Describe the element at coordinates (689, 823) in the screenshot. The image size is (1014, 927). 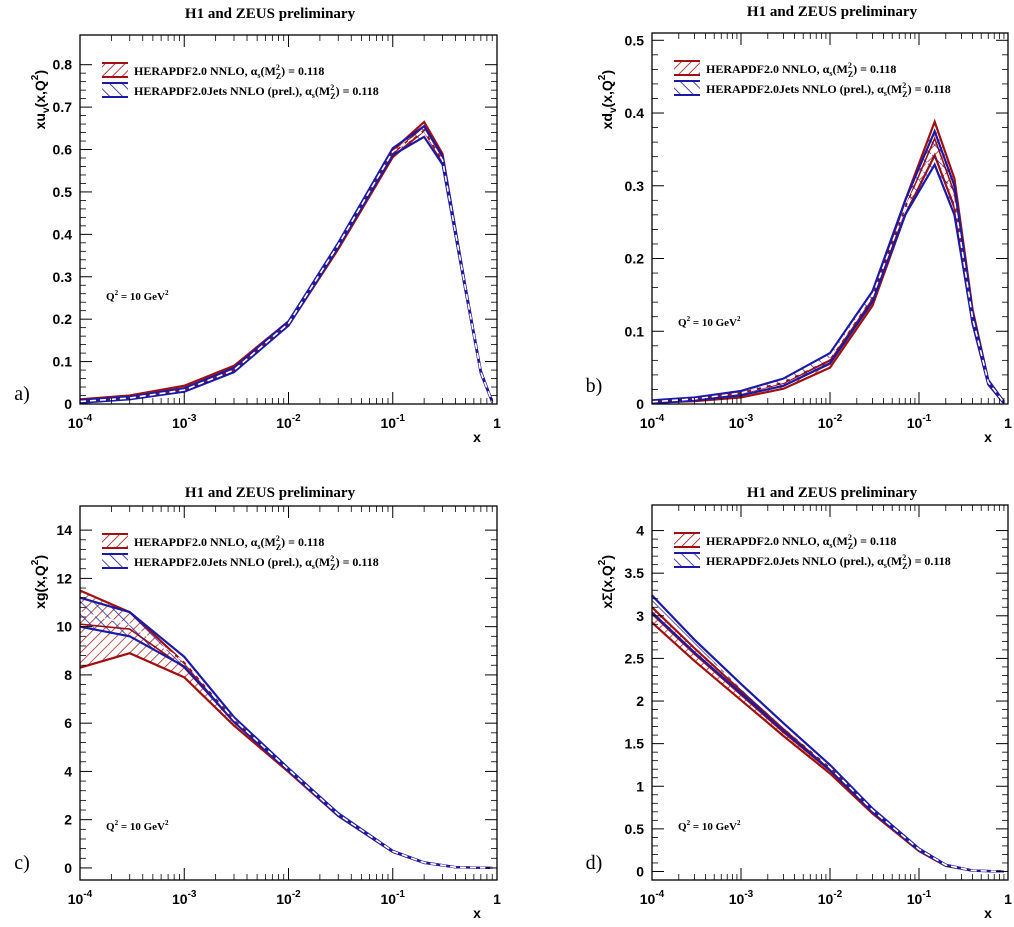
I see `q2-sup: 2` at that location.